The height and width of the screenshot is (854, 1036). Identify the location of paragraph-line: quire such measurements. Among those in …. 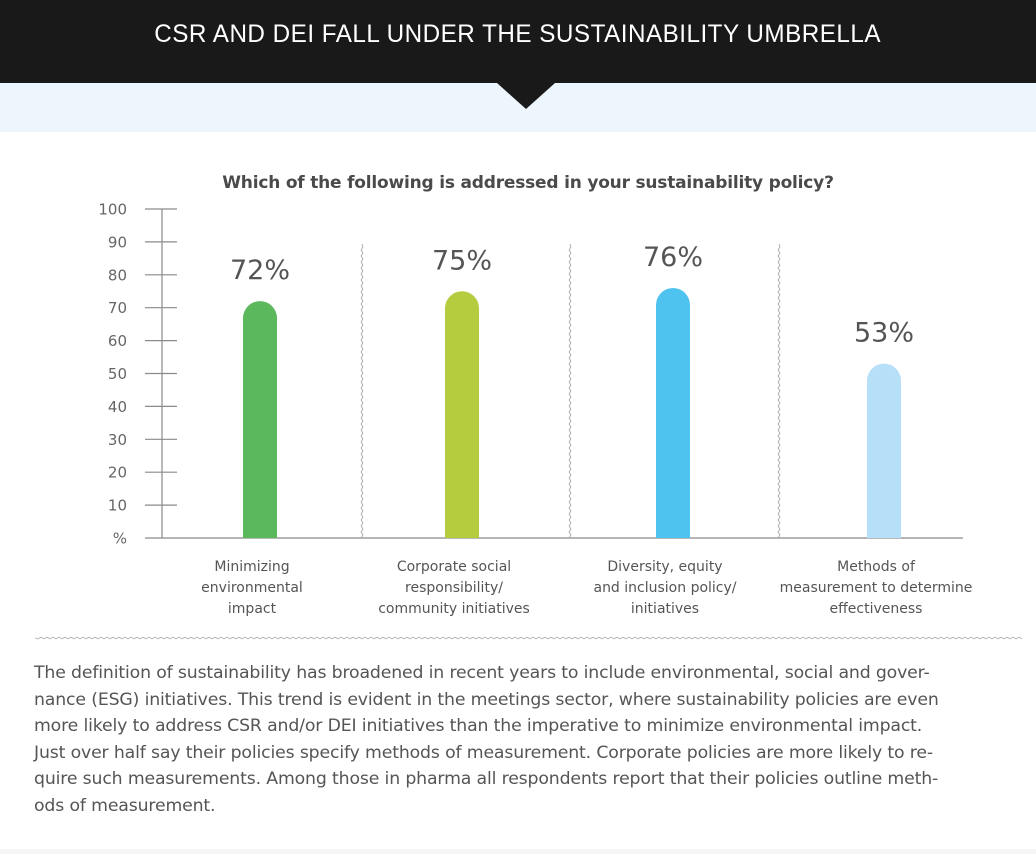
(486, 779).